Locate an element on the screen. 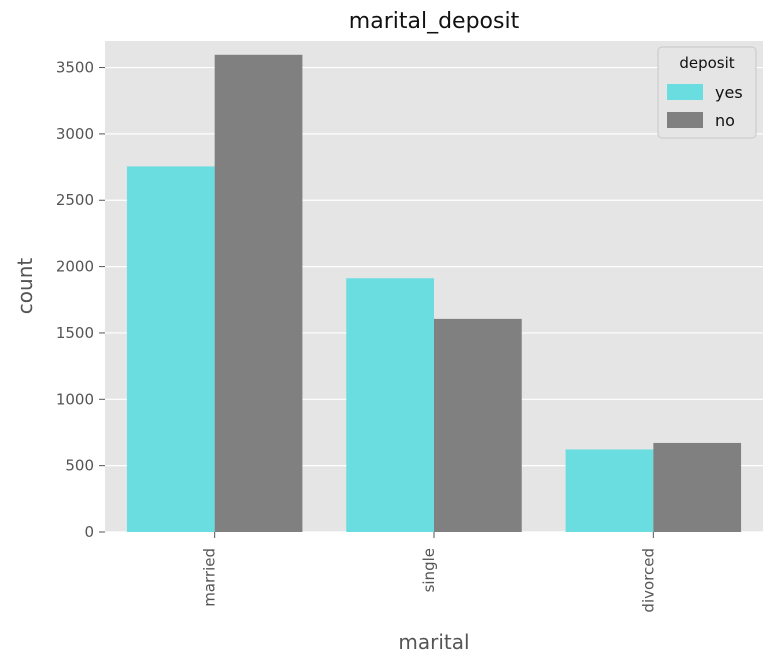 The height and width of the screenshot is (668, 776). x-tick-label: divorced is located at coordinates (648, 580).